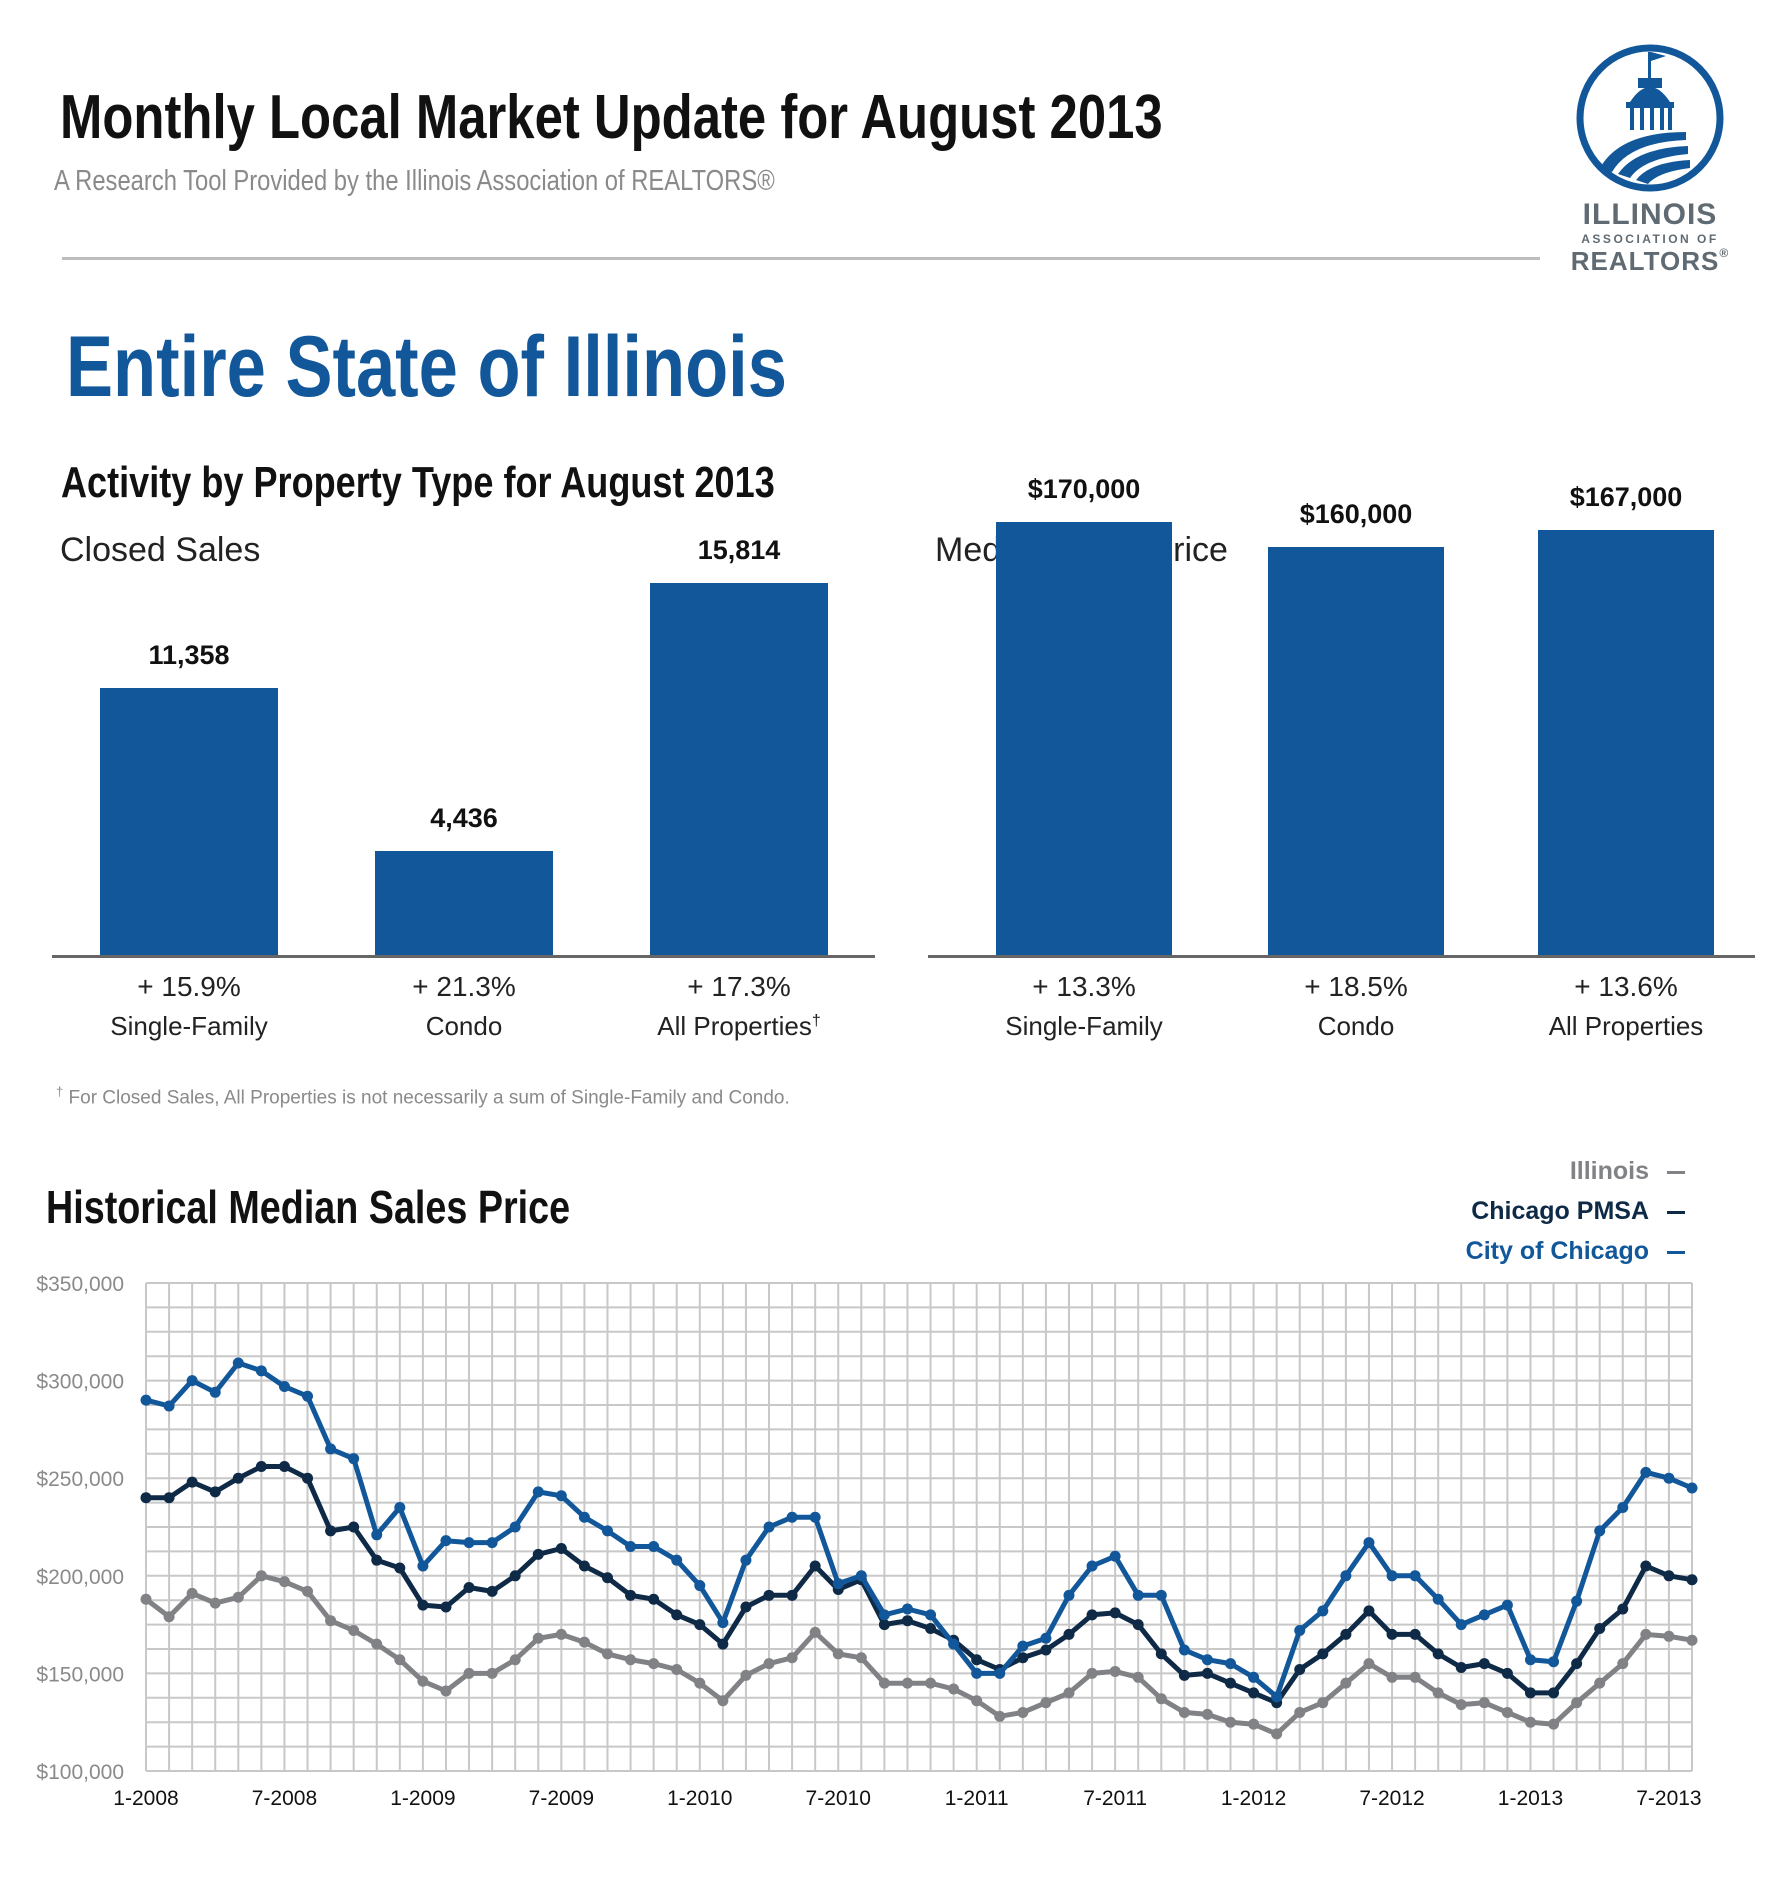 The width and height of the screenshot is (1785, 1896). I want to click on legend-city-of-chicago-swatch, so click(1676, 1252).